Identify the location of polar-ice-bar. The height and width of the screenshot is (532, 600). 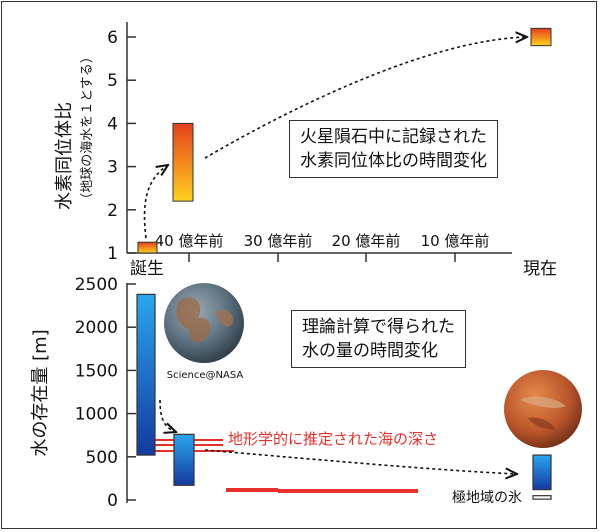
(542, 497).